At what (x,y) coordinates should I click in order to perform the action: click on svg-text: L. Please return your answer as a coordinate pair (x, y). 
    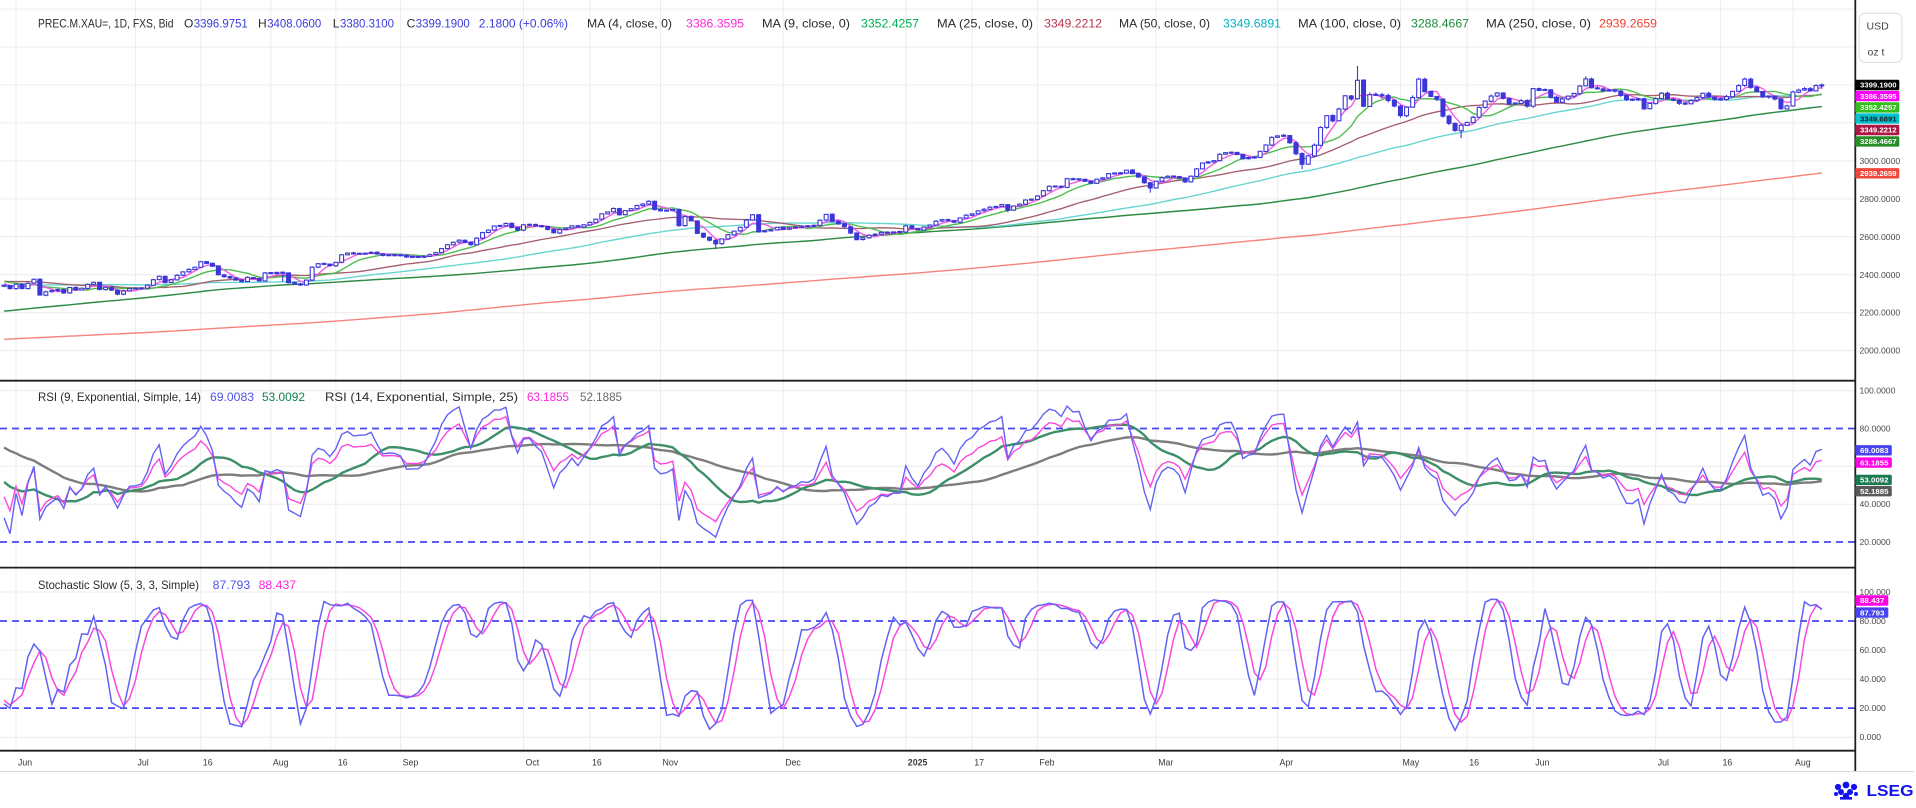
    Looking at the image, I should click on (336, 24).